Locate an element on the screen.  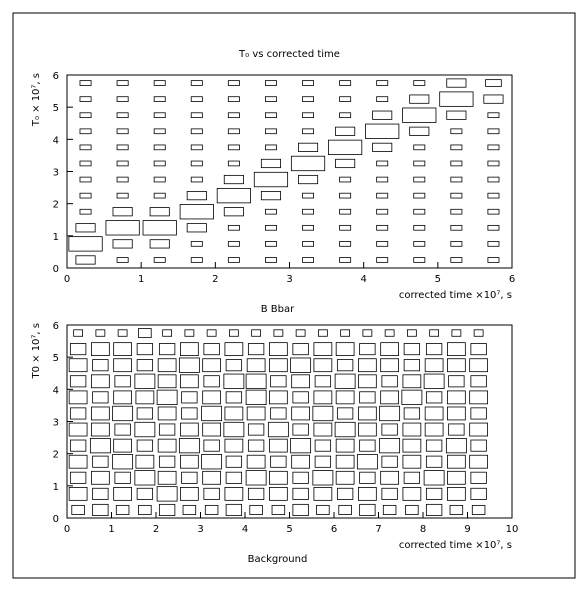
x-tick-label: 10 is located at coordinates (512, 529).